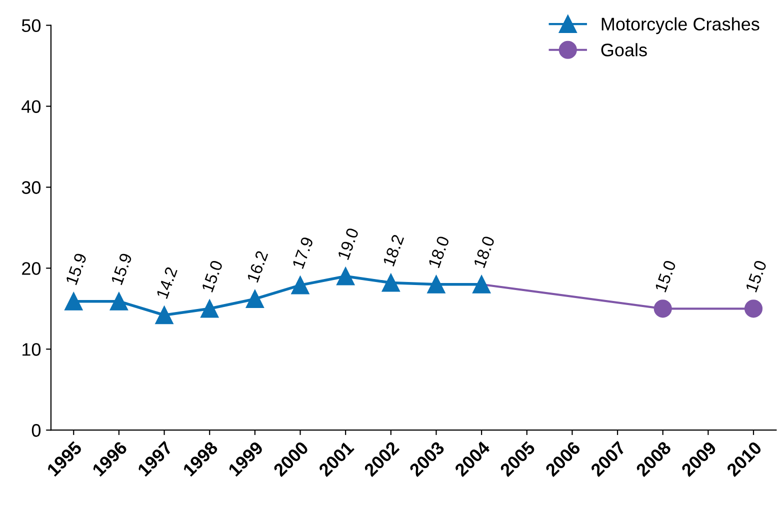  What do you see at coordinates (303, 252) in the screenshot?
I see `data-label: 17.9` at bounding box center [303, 252].